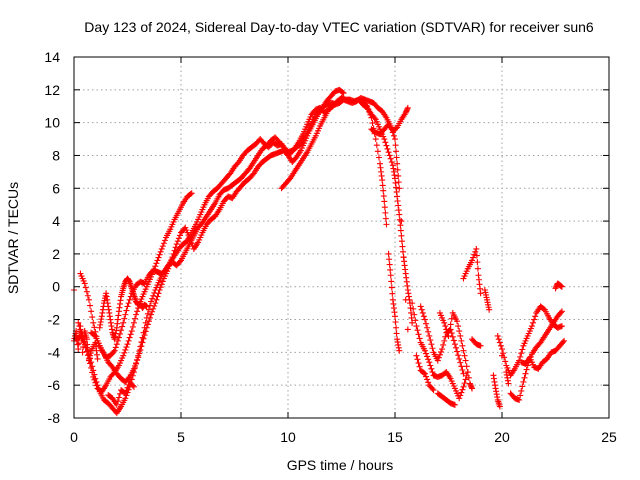 This screenshot has height=480, width=640. I want to click on x-axis-label: GPS time / hours, so click(340, 465).